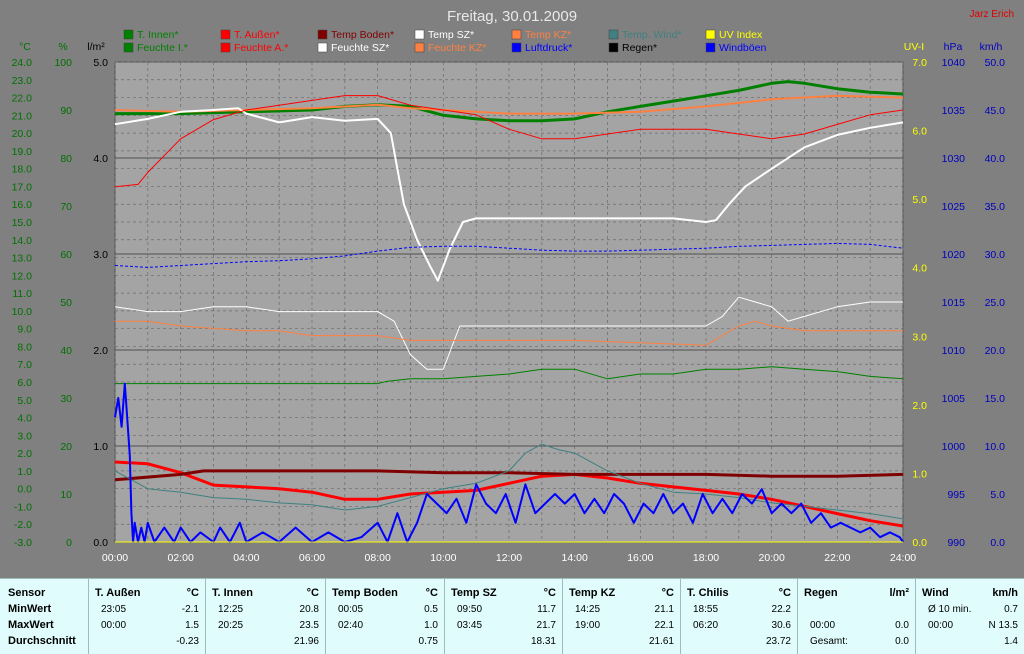 This screenshot has width=1024, height=654. What do you see at coordinates (588, 625) in the screenshot?
I see `stats-time: 19:00` at bounding box center [588, 625].